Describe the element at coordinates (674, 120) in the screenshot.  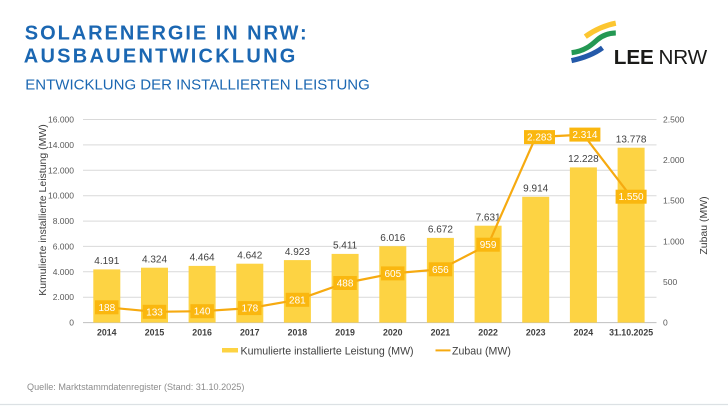
I see `svg-text: 2.500` at that location.